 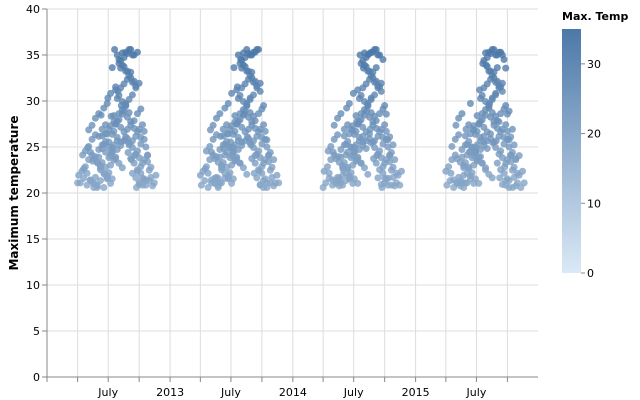 I want to click on legend-tick-label: 0, so click(x=590, y=273).